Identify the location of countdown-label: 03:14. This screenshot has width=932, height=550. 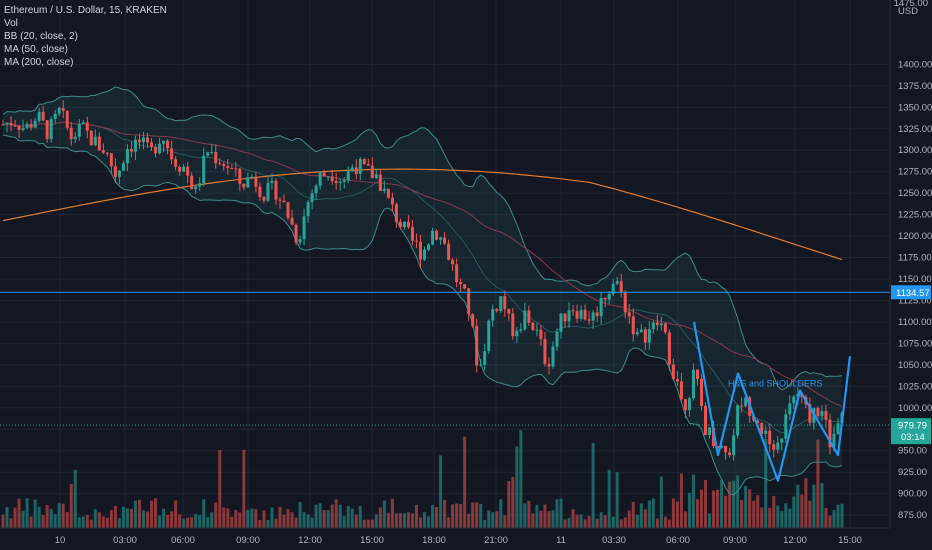
(913, 437).